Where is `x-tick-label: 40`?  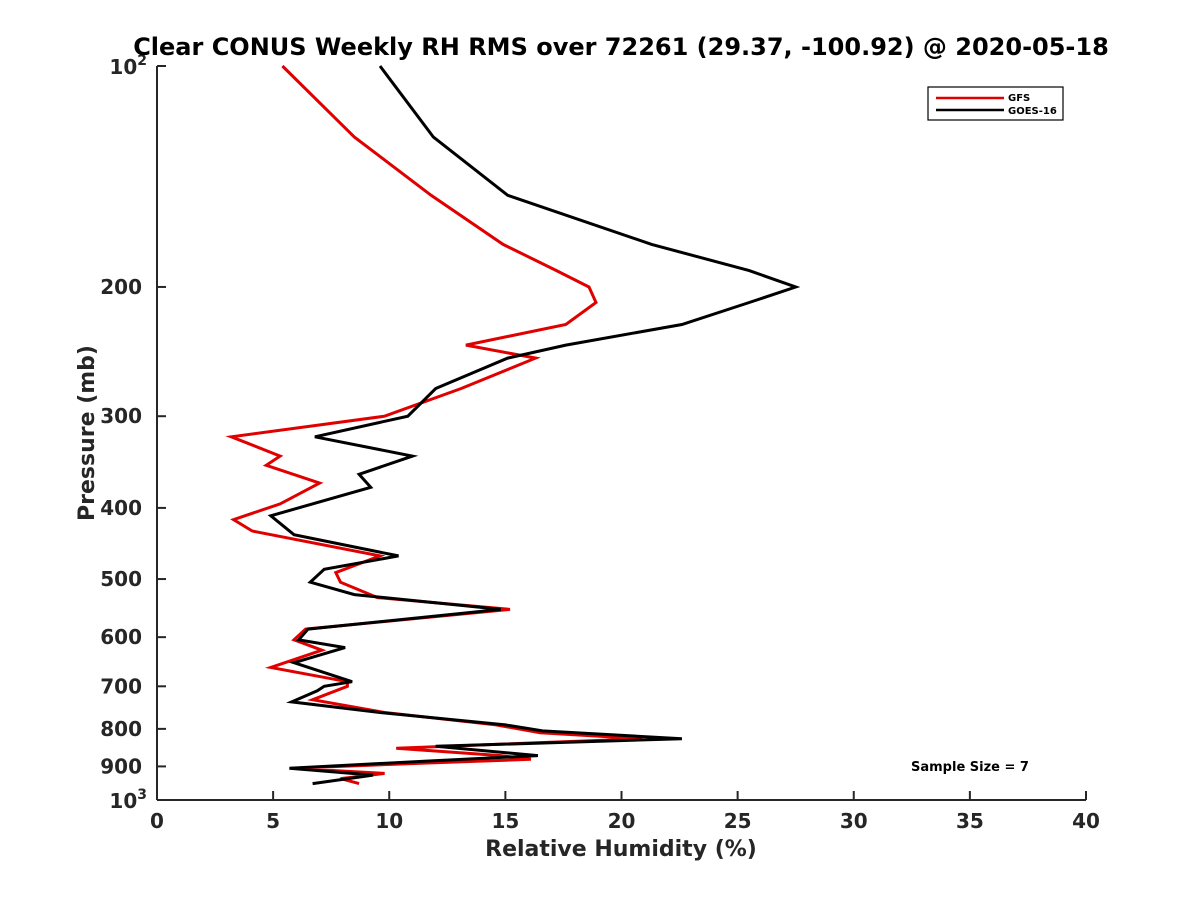
x-tick-label: 40 is located at coordinates (1086, 821).